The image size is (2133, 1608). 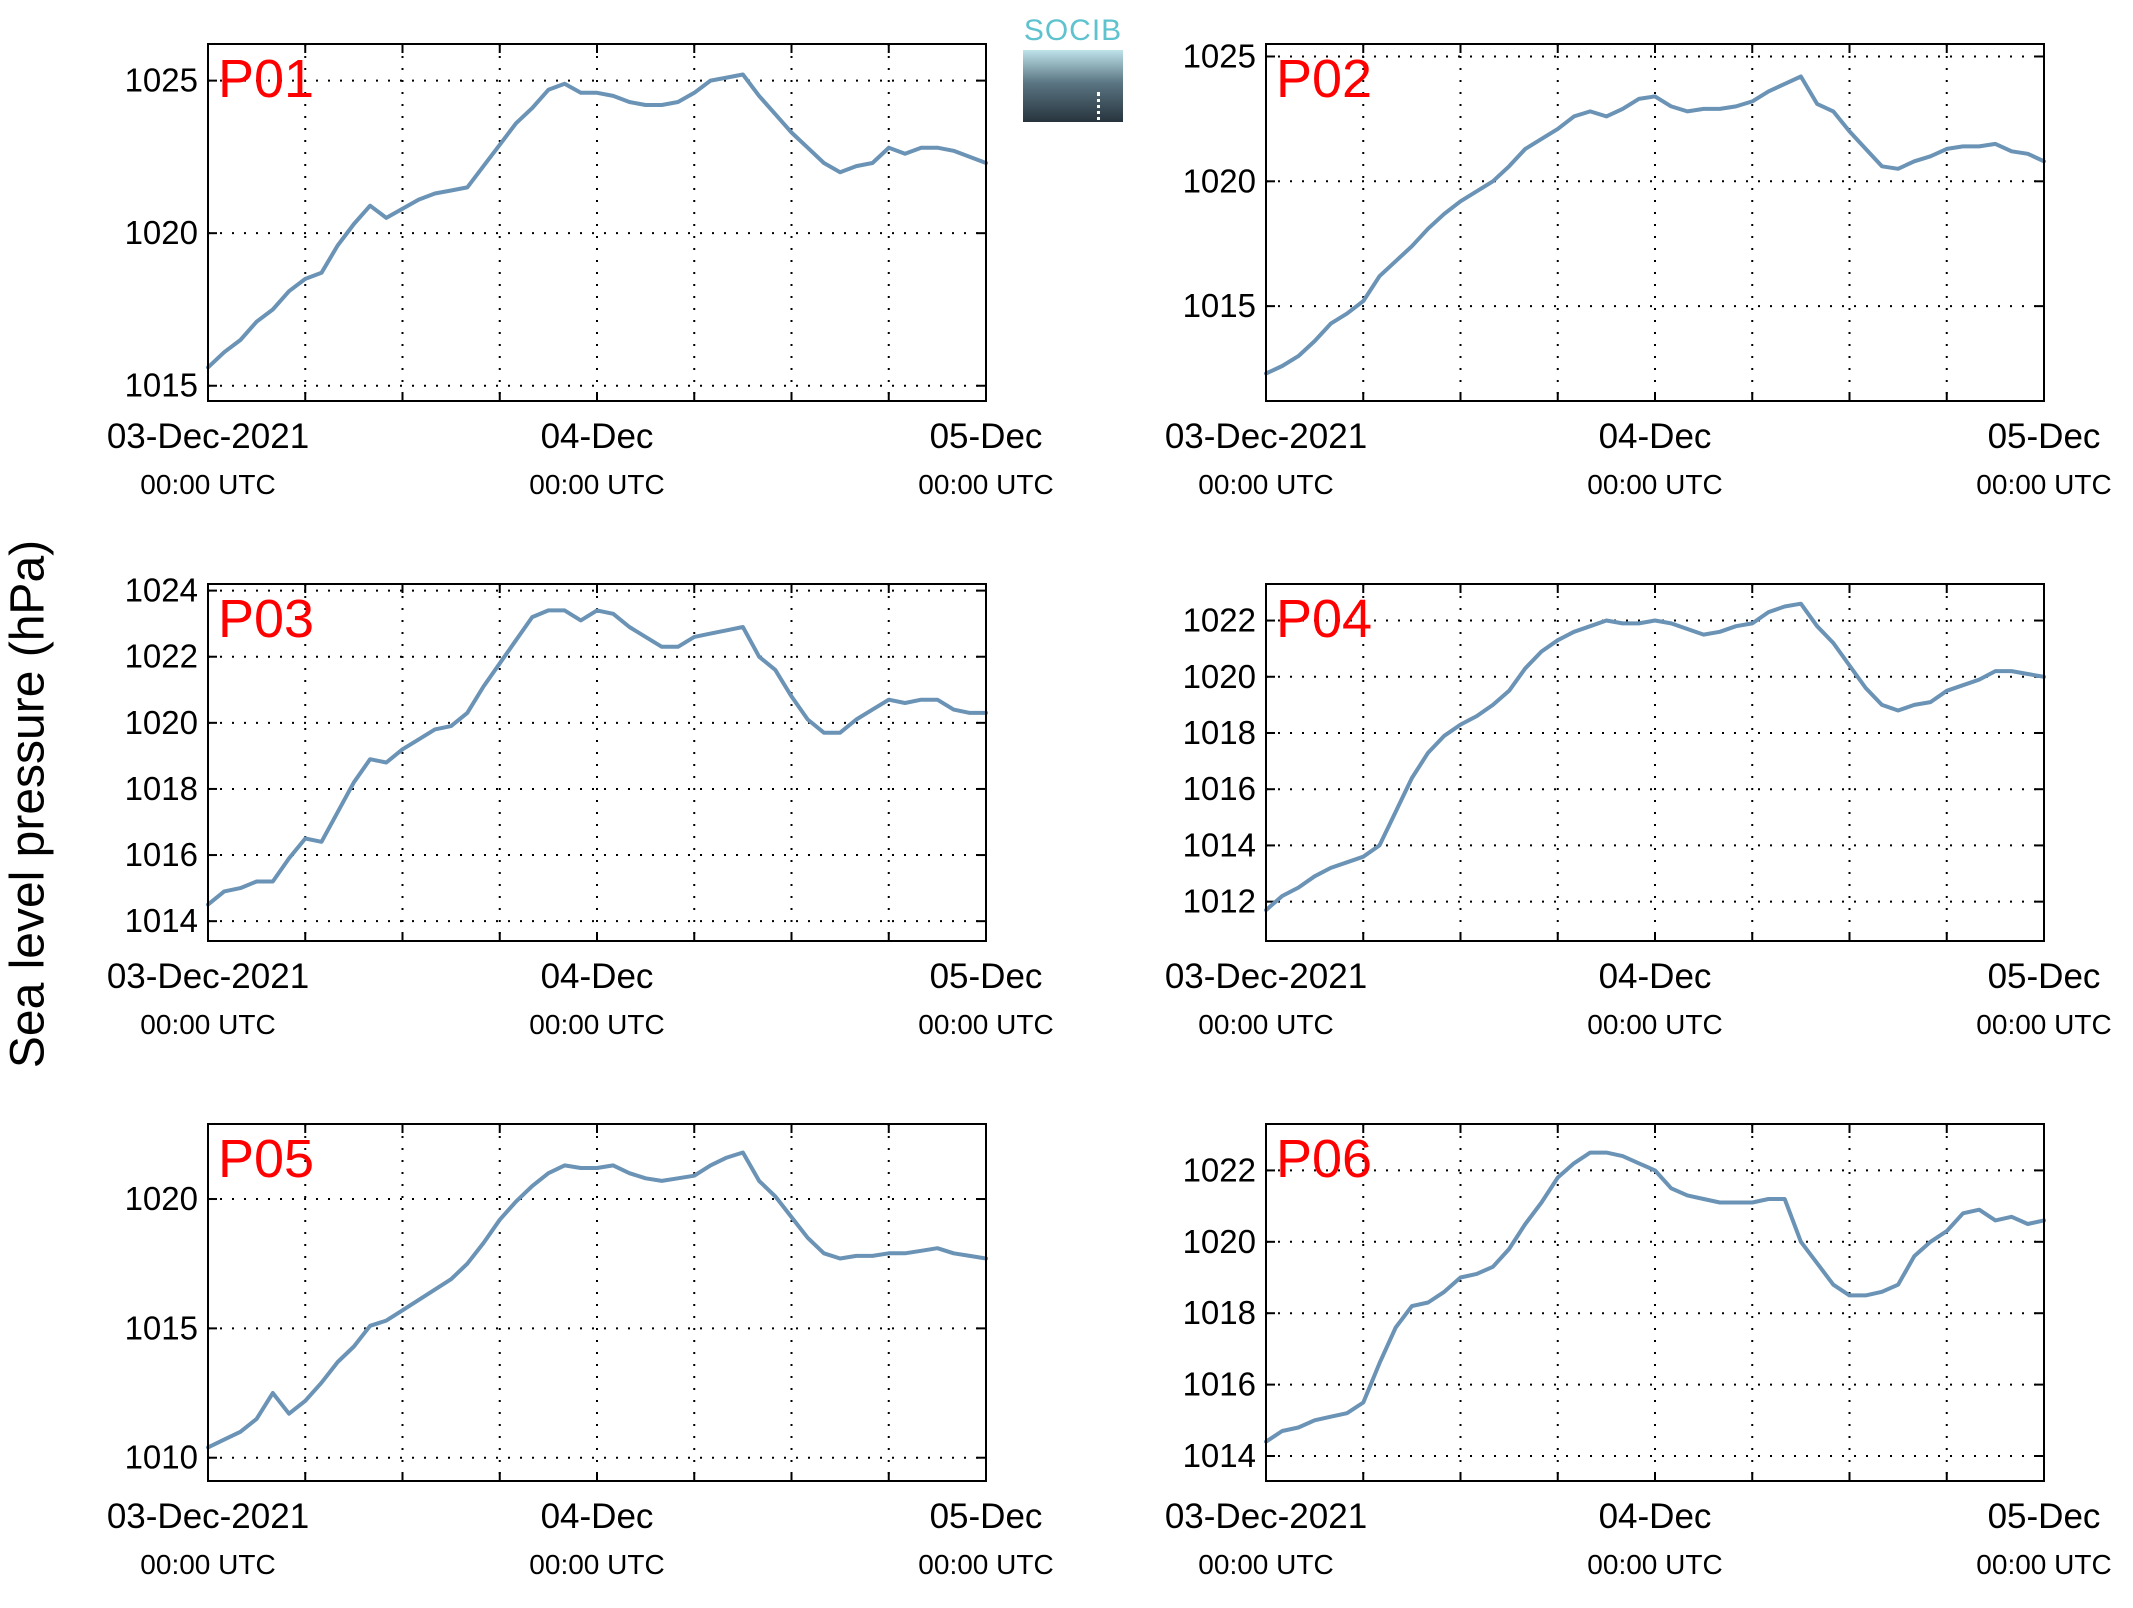 I want to click on panel-label: P02, so click(x=1324, y=79).